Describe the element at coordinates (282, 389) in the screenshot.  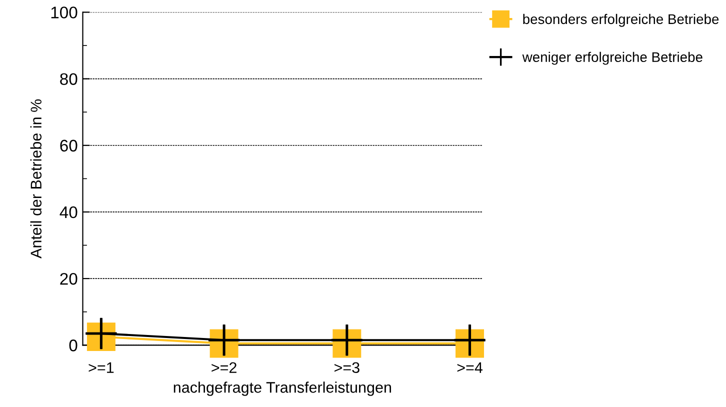
I see `x-axis-title: nachgefragte Transferleistungen` at that location.